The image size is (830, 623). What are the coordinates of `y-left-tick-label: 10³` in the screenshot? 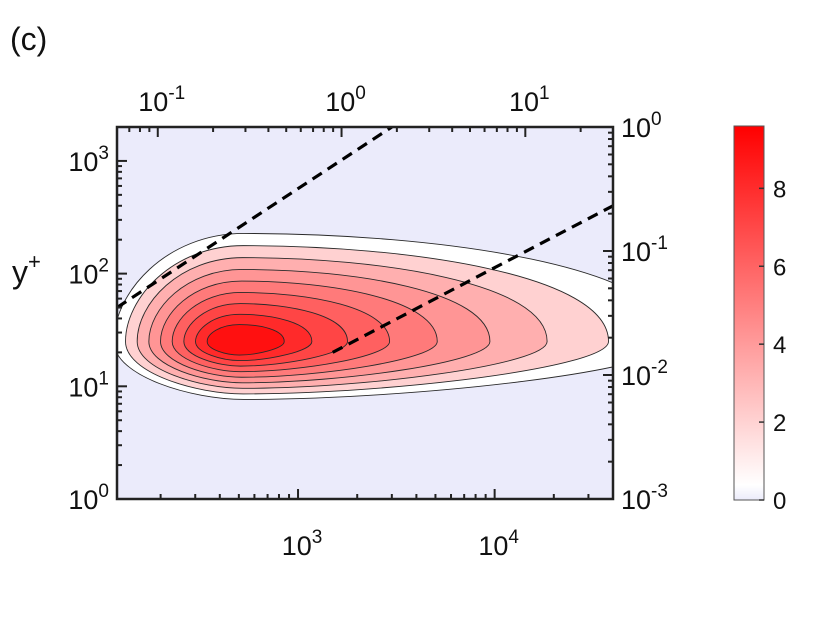 It's located at (88, 160).